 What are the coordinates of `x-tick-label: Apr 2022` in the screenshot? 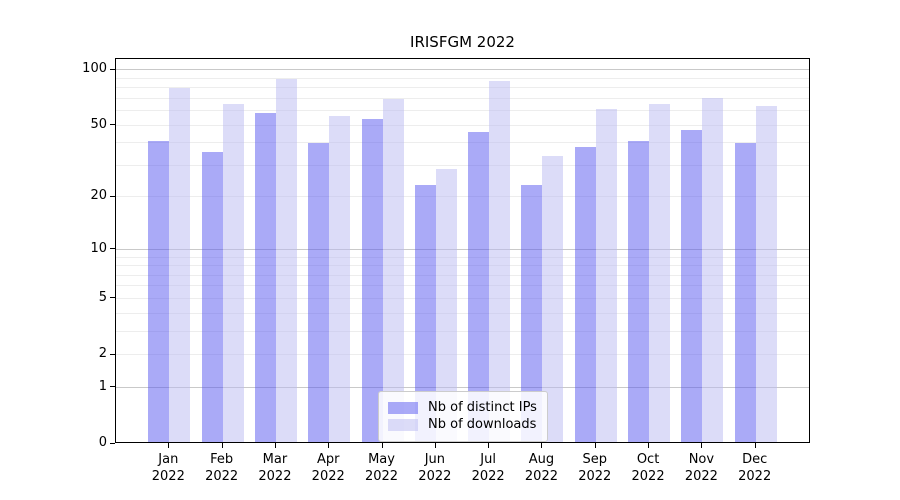 It's located at (328, 468).